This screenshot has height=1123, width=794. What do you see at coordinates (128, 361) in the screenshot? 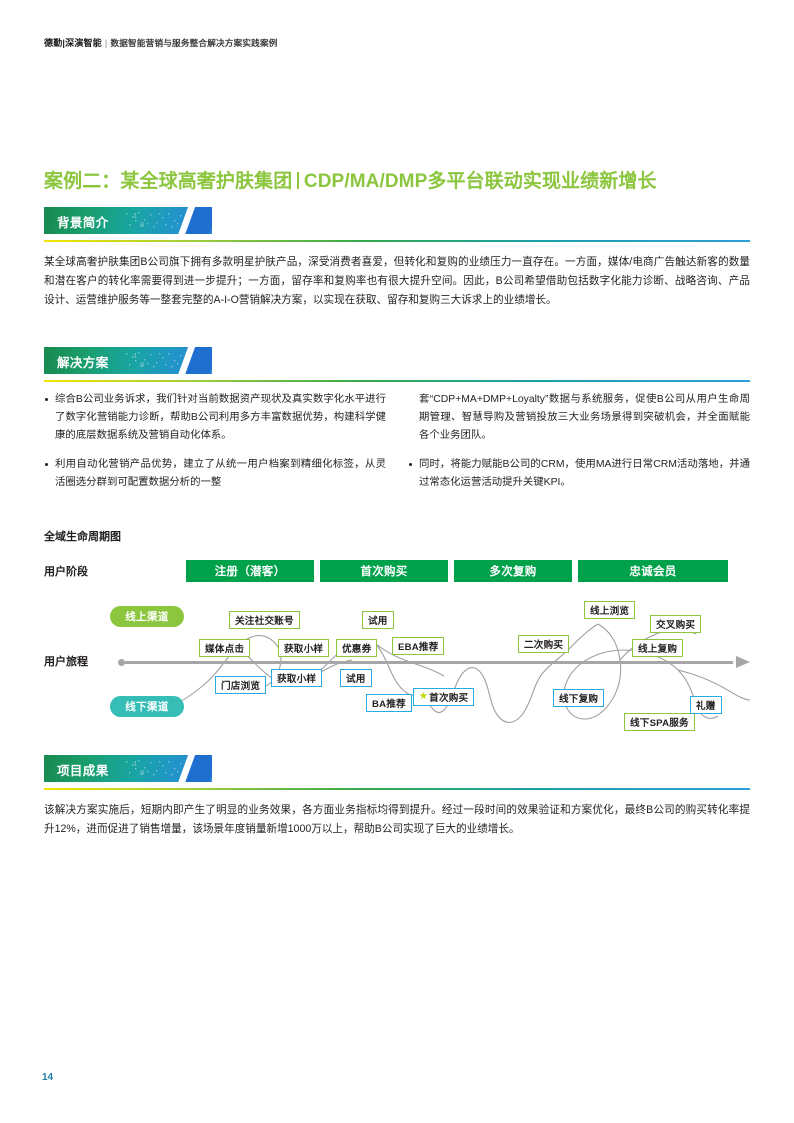
I see `section-banner-solution: 0 1 解决方案` at bounding box center [128, 361].